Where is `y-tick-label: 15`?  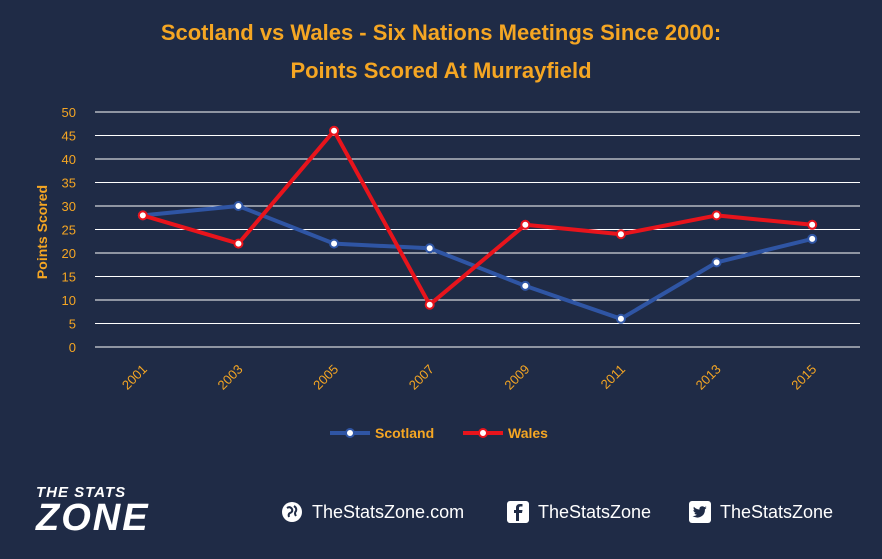 y-tick-label: 15 is located at coordinates (69, 277).